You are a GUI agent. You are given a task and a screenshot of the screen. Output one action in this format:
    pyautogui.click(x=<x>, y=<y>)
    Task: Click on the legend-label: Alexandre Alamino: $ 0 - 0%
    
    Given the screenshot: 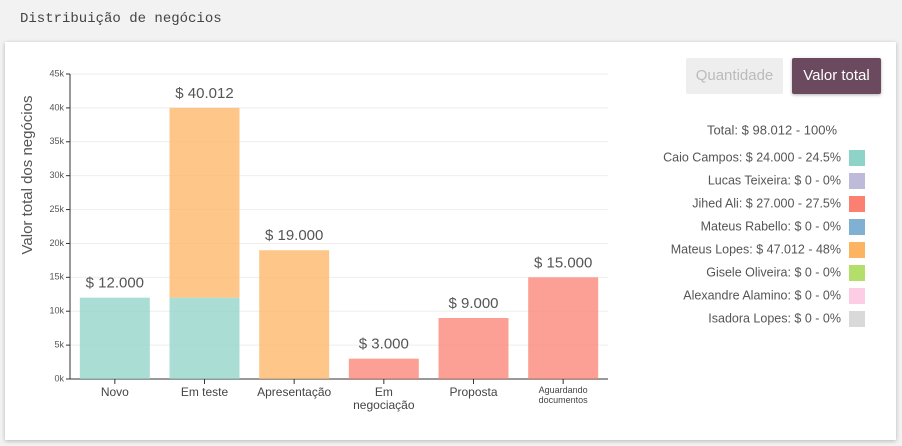 What is the action you would take?
    pyautogui.click(x=762, y=295)
    